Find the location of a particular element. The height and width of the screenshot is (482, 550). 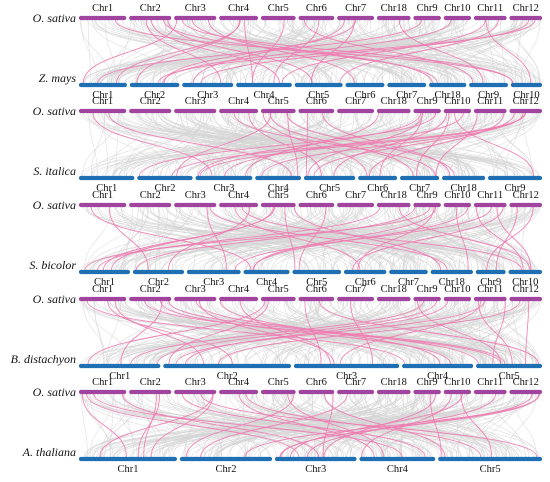

chromosome-label: Chr18 is located at coordinates (394, 8).